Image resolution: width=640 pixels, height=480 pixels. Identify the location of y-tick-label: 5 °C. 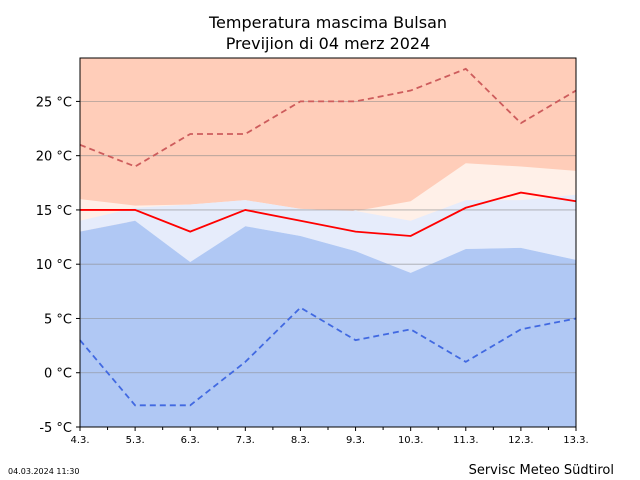
(58, 319).